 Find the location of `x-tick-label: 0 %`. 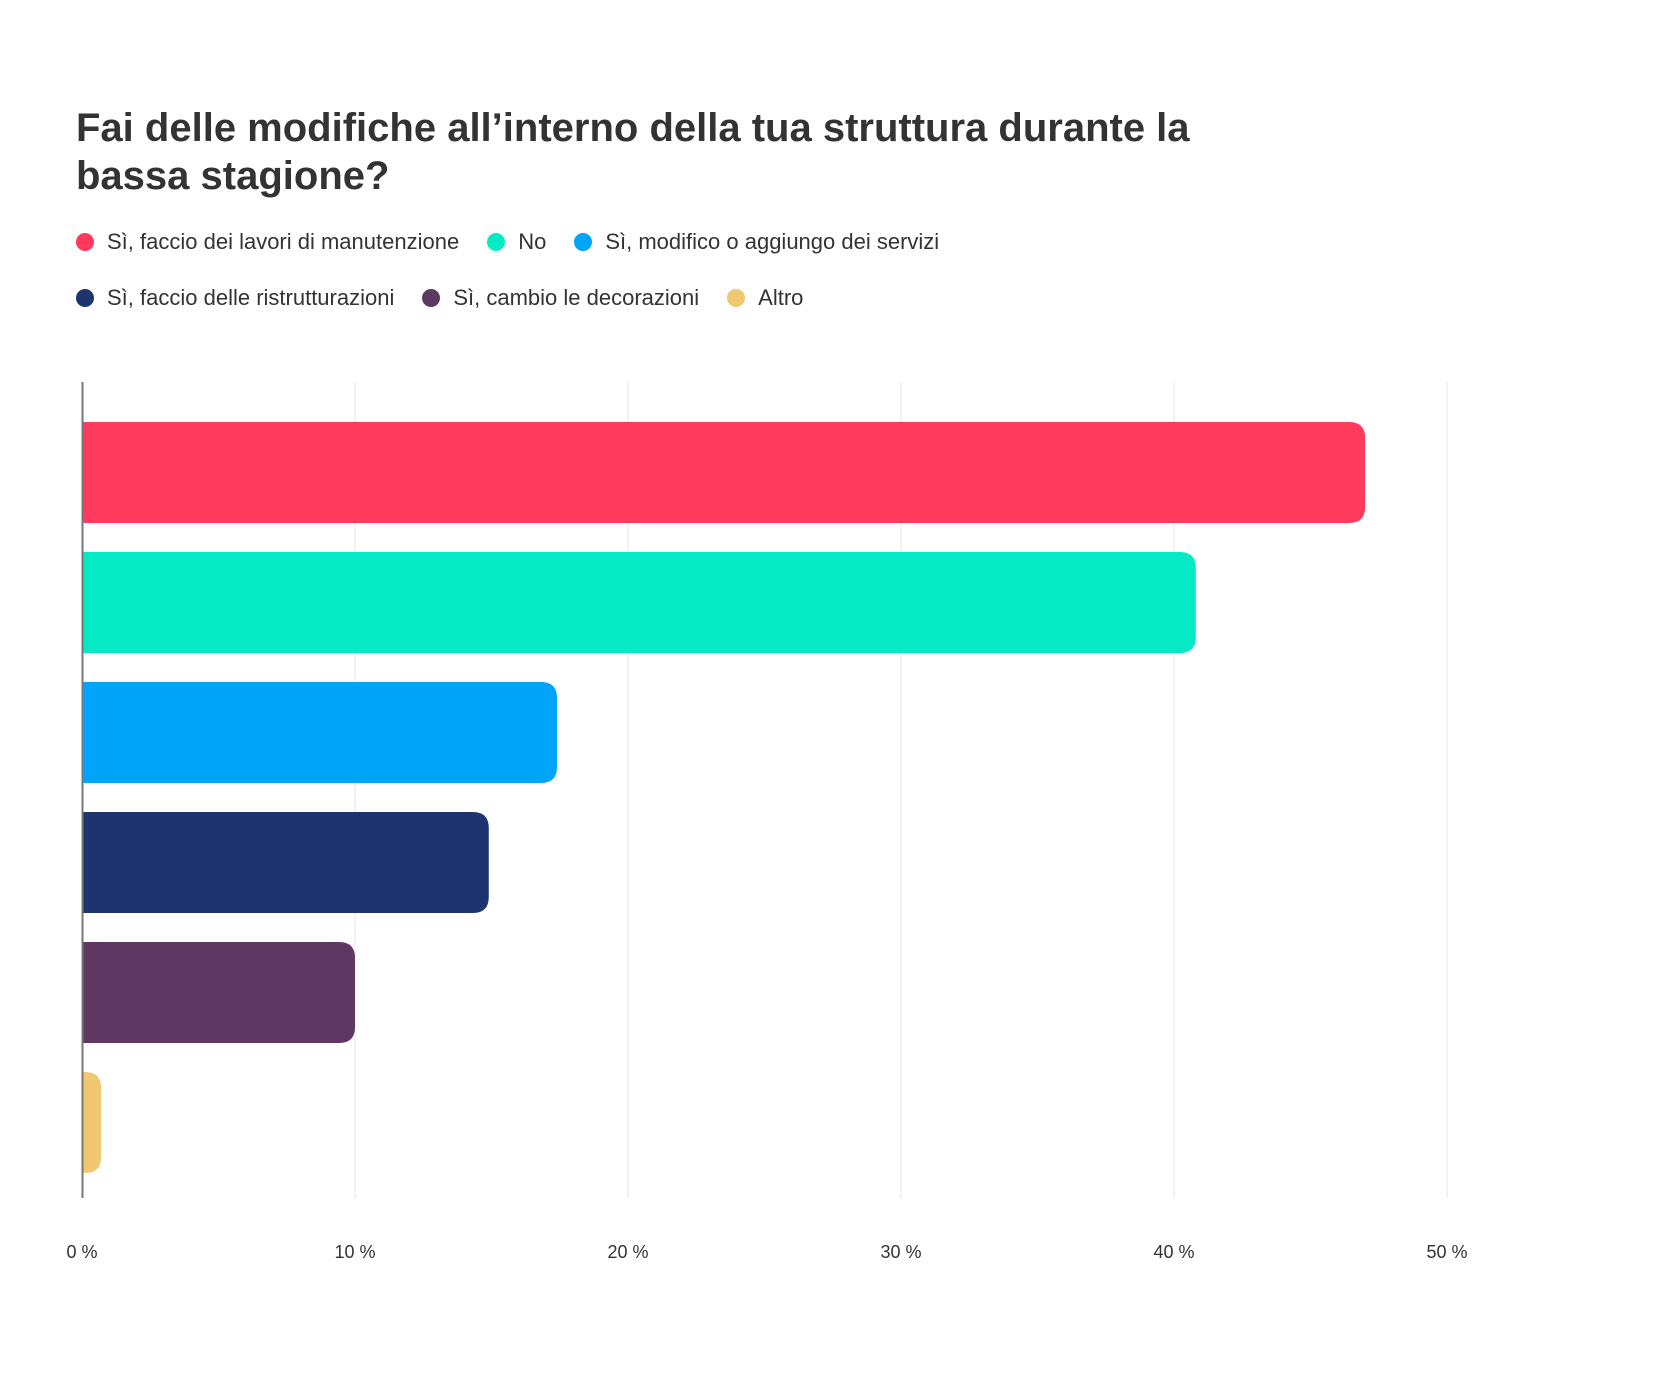

x-tick-label: 0 % is located at coordinates (81, 1252).